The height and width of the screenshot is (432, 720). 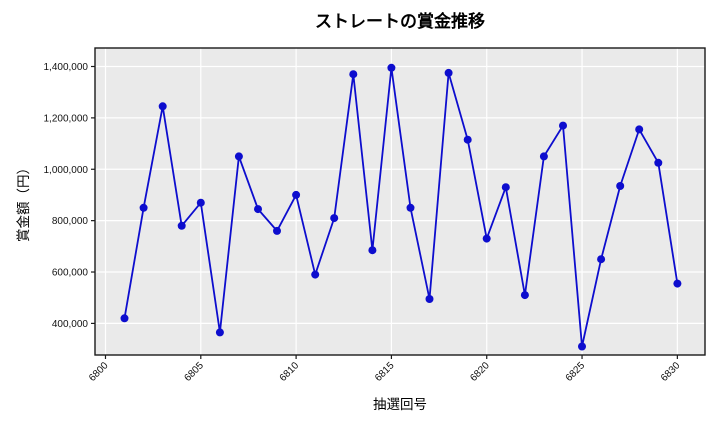 What do you see at coordinates (194, 372) in the screenshot?
I see `x-tick-label: 6805` at bounding box center [194, 372].